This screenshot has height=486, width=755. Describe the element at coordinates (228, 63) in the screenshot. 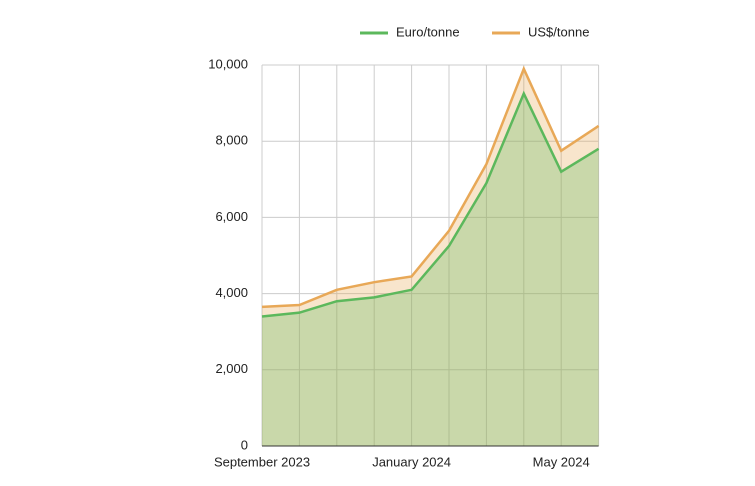

I see `y-tick-label: 10,000` at that location.